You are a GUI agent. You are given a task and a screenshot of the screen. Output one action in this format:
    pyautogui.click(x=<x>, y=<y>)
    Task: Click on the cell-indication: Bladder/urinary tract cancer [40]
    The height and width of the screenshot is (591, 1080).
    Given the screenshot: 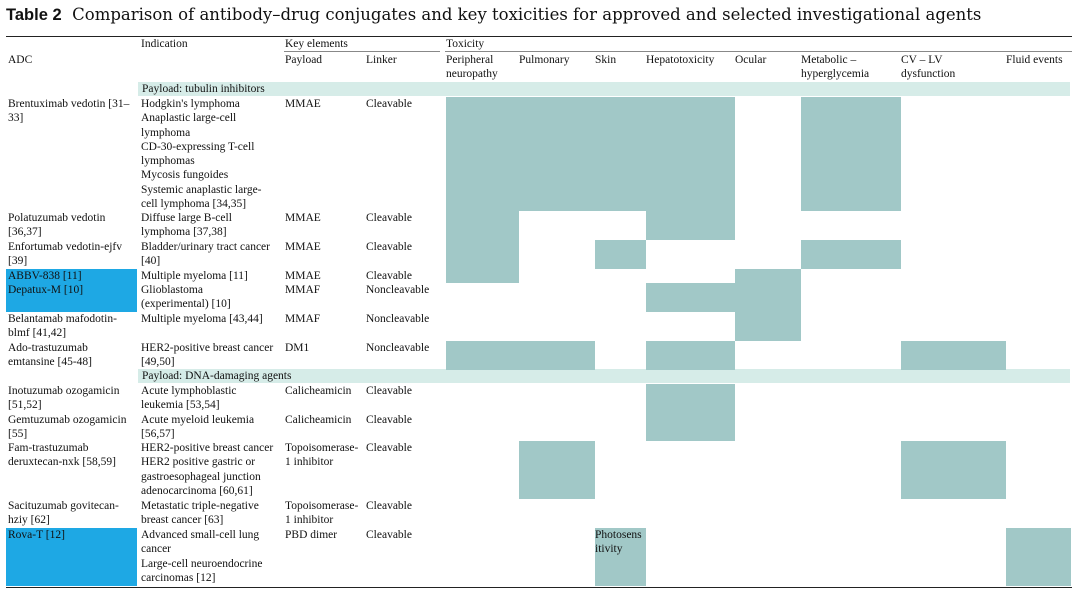 What is the action you would take?
    pyautogui.click(x=205, y=254)
    